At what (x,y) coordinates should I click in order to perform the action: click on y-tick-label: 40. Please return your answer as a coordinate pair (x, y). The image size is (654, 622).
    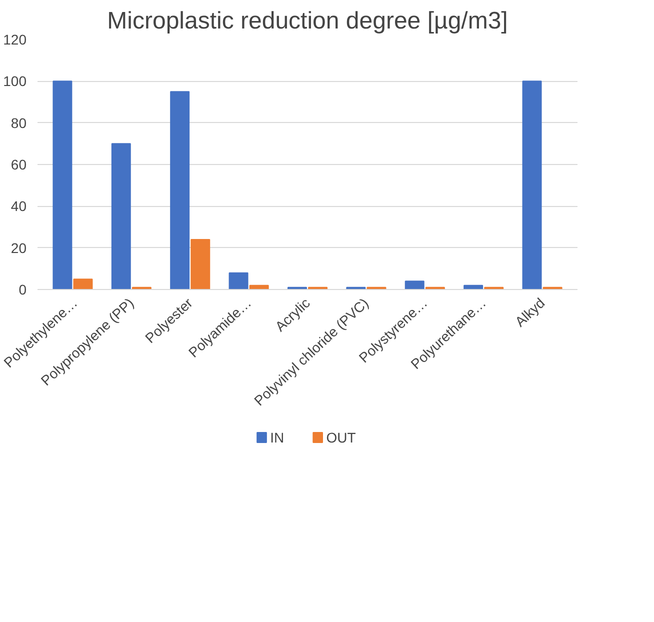
    Looking at the image, I should click on (18, 206).